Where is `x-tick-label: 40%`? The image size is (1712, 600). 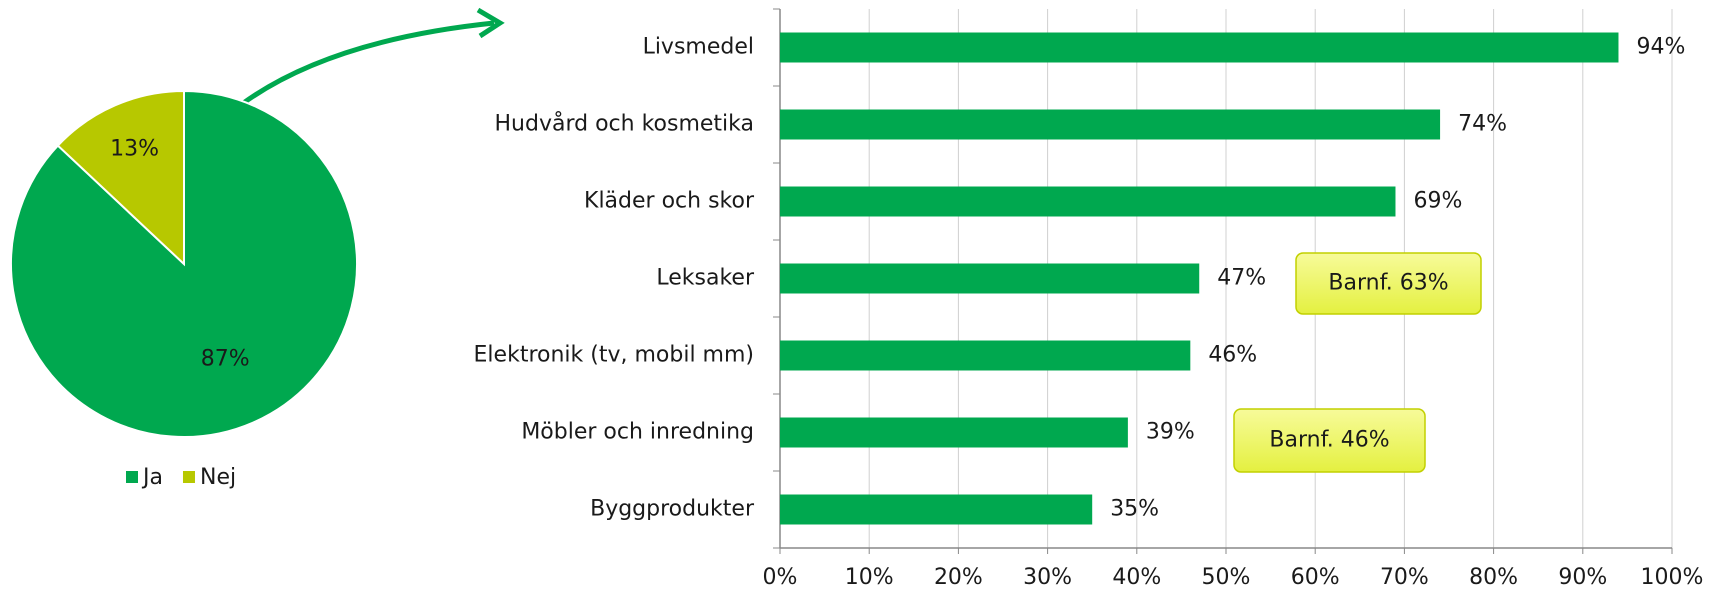
x-tick-label: 40% is located at coordinates (1136, 577).